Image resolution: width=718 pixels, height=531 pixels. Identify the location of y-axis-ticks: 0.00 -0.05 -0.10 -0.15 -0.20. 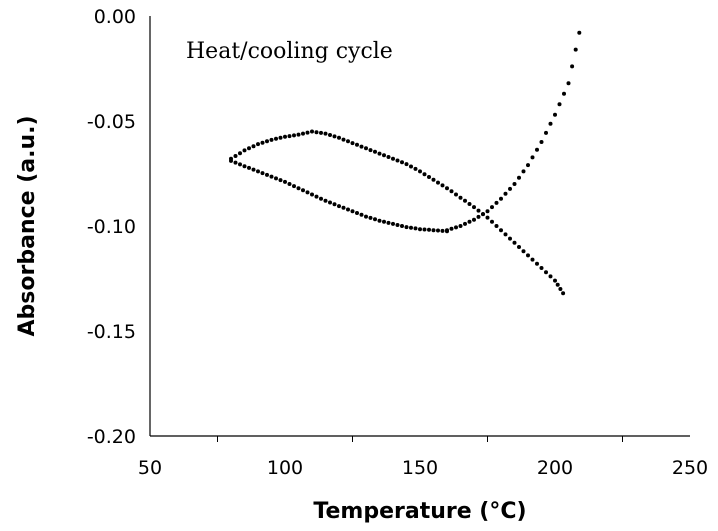
(111, 227).